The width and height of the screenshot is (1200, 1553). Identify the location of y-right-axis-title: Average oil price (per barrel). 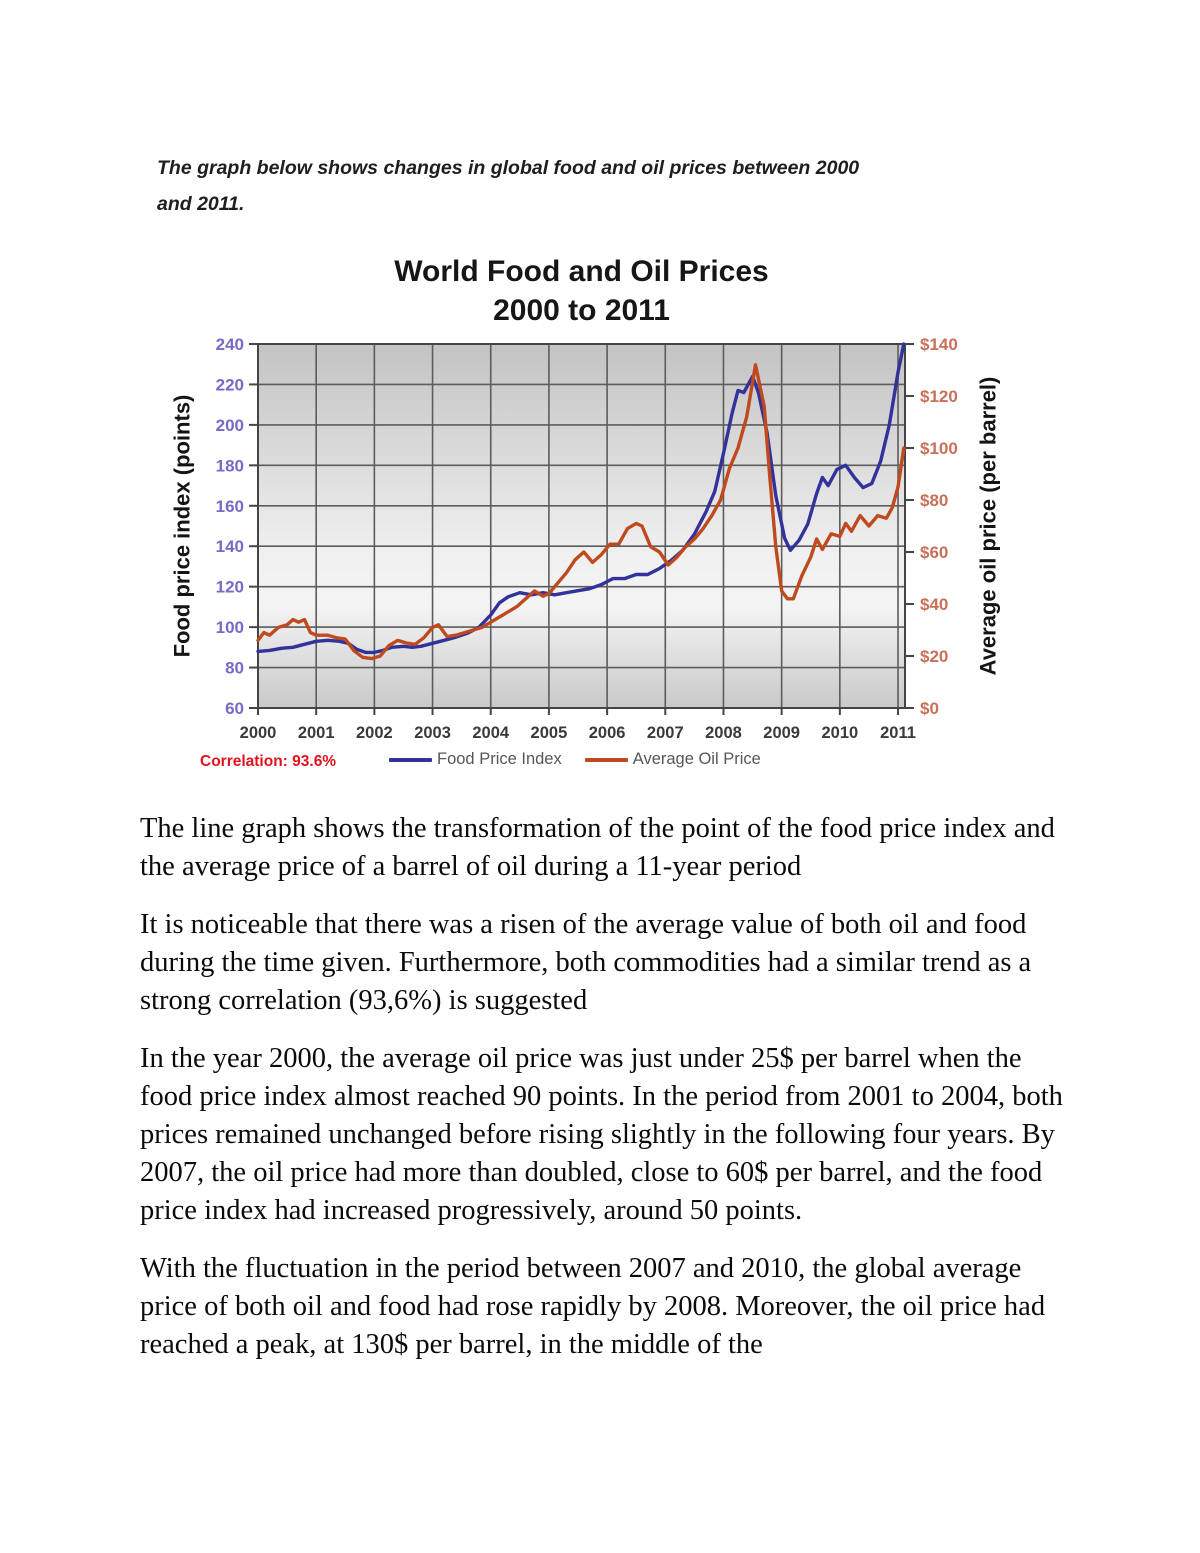
(988, 526).